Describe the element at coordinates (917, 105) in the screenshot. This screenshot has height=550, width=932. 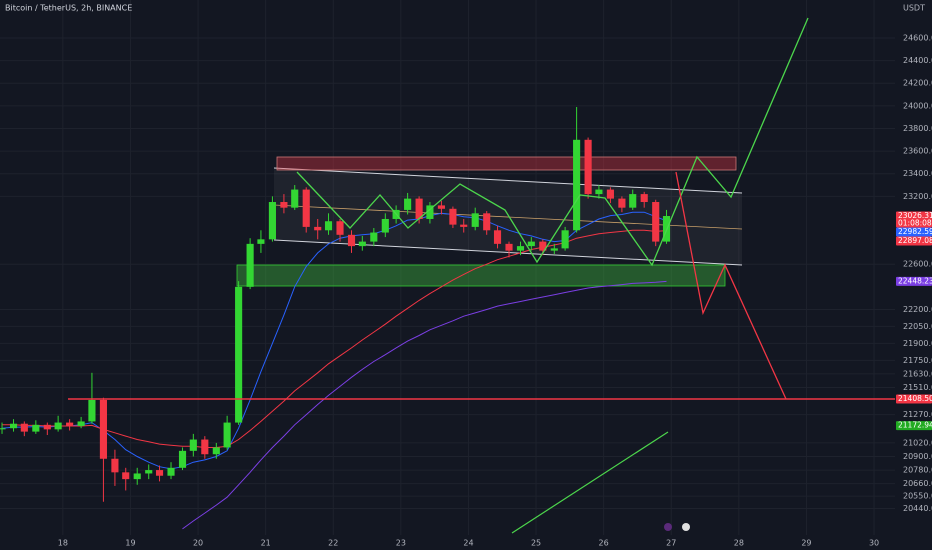
I see `y-tick-label: 24000.00` at that location.